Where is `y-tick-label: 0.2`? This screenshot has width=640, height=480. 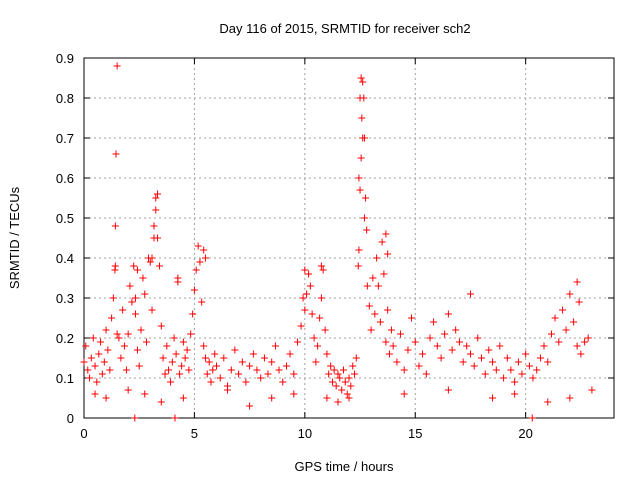 y-tick-label: 0.2 is located at coordinates (65, 338).